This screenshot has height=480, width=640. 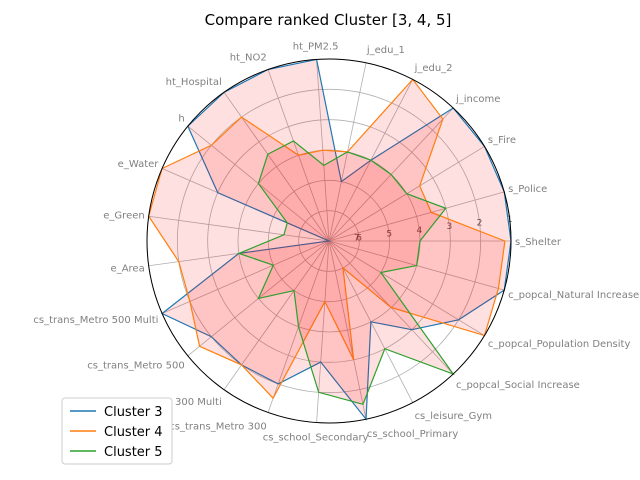 I want to click on rank-tick-label: 6, so click(x=359, y=238).